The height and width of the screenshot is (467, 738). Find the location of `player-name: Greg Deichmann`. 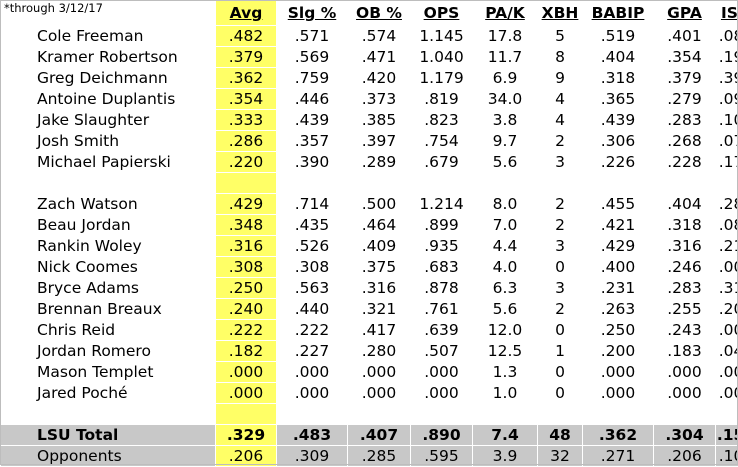

player-name: Greg Deichmann is located at coordinates (108, 78).